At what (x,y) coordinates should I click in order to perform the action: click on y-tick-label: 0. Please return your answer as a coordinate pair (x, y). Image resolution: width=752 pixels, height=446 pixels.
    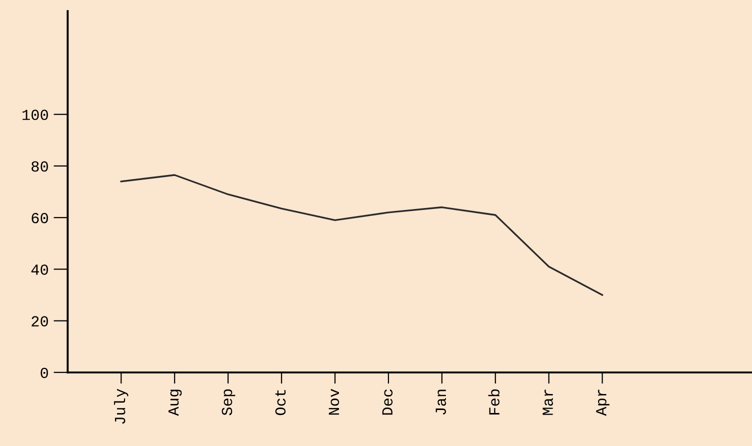
    Looking at the image, I should click on (44, 373).